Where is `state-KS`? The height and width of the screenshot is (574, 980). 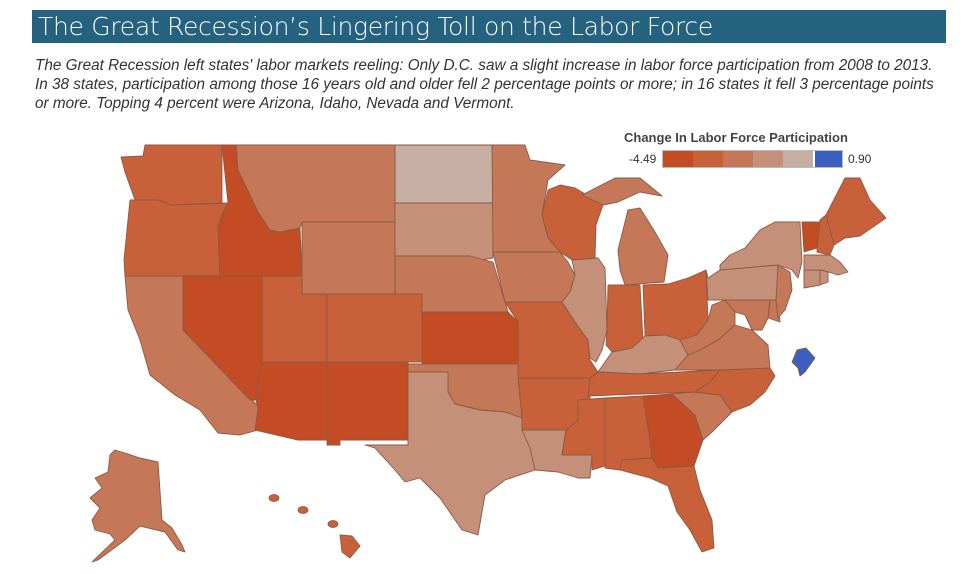 state-KS is located at coordinates (470, 338).